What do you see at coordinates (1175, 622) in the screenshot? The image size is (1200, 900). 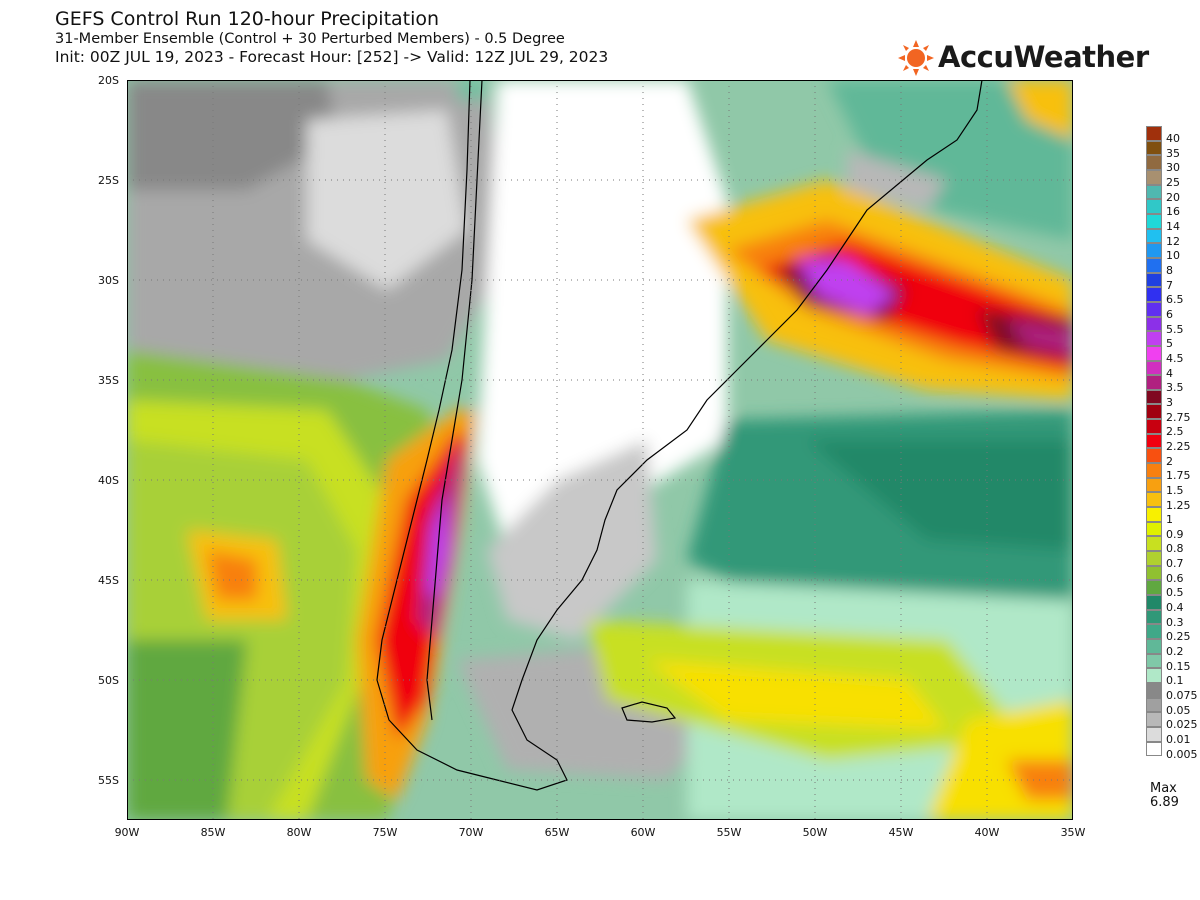 I see `colorbar-level-label: 0.3` at bounding box center [1175, 622].